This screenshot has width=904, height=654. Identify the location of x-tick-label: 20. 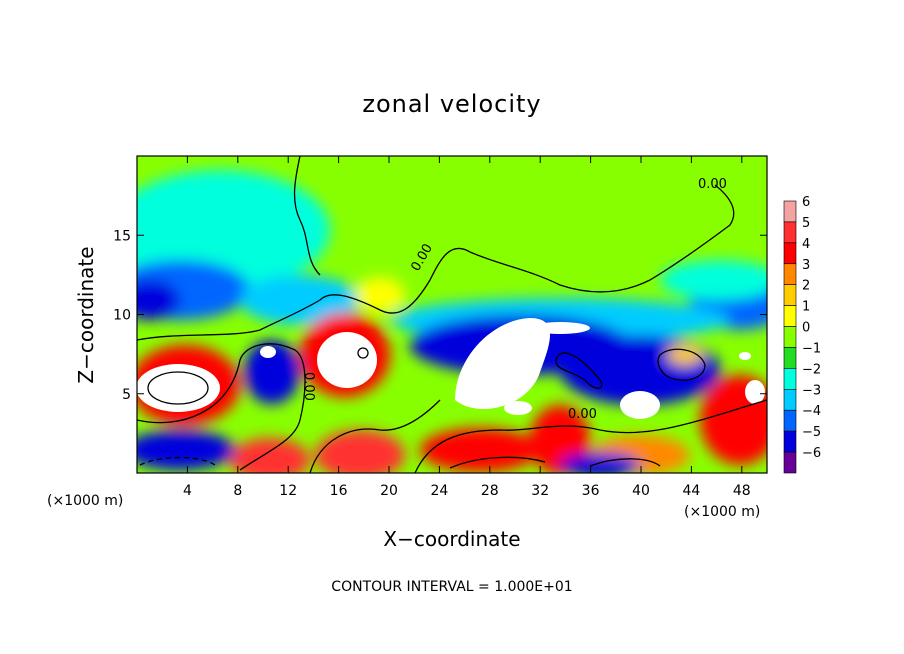
(389, 491).